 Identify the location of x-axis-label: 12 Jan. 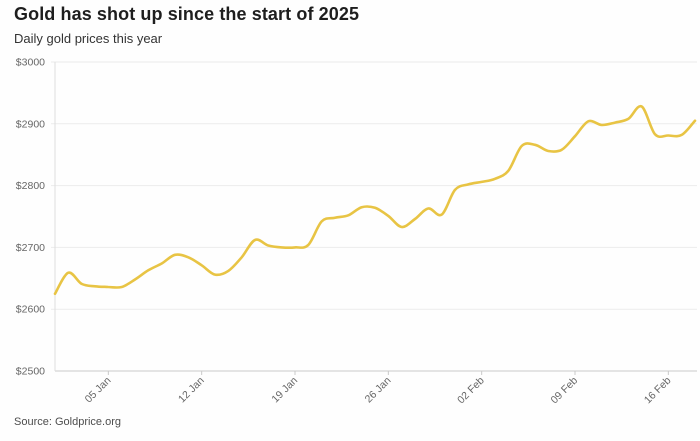
(191, 390).